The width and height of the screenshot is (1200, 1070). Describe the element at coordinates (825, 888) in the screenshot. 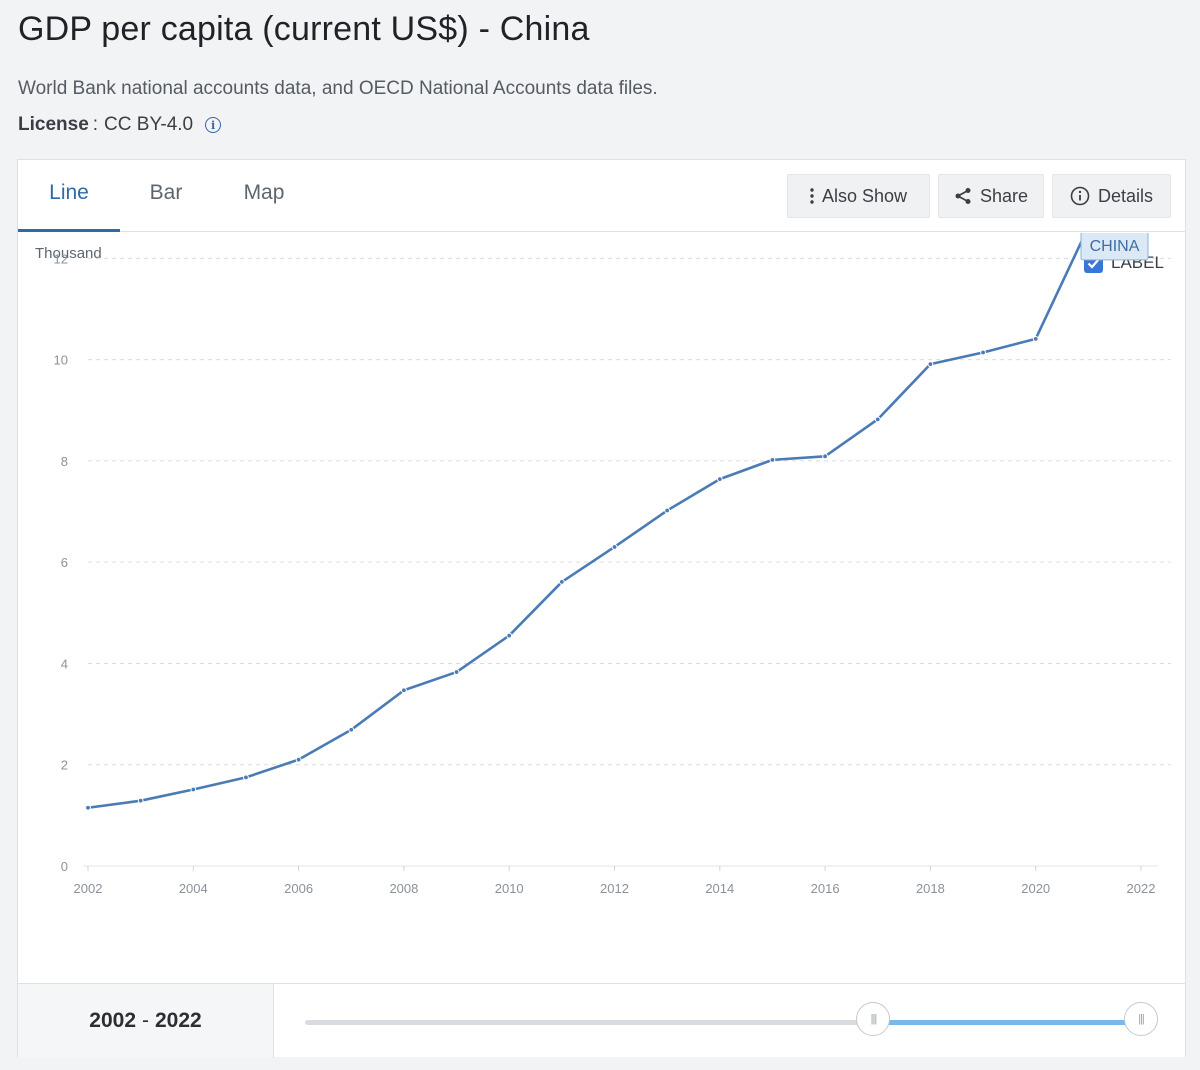

I see `x-tick-label: 2016` at that location.